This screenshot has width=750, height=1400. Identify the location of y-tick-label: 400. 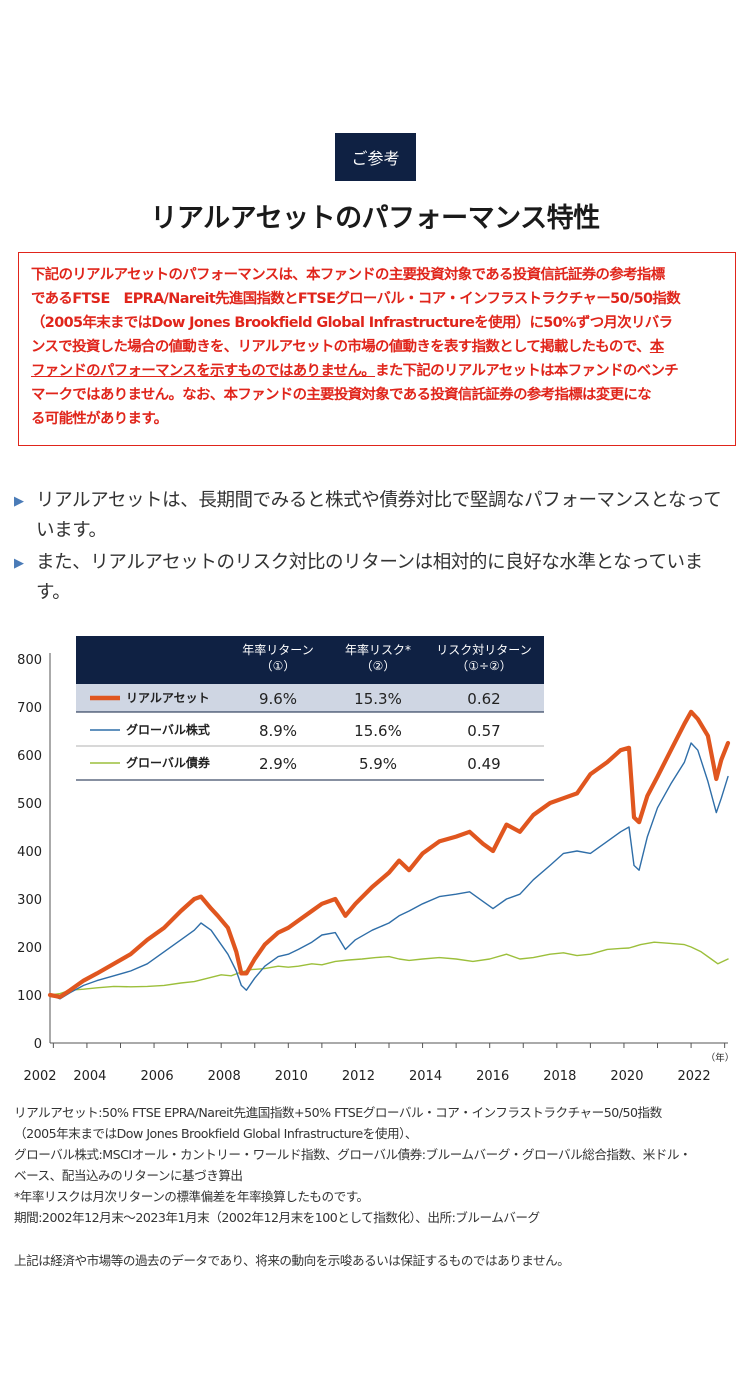
(29, 852).